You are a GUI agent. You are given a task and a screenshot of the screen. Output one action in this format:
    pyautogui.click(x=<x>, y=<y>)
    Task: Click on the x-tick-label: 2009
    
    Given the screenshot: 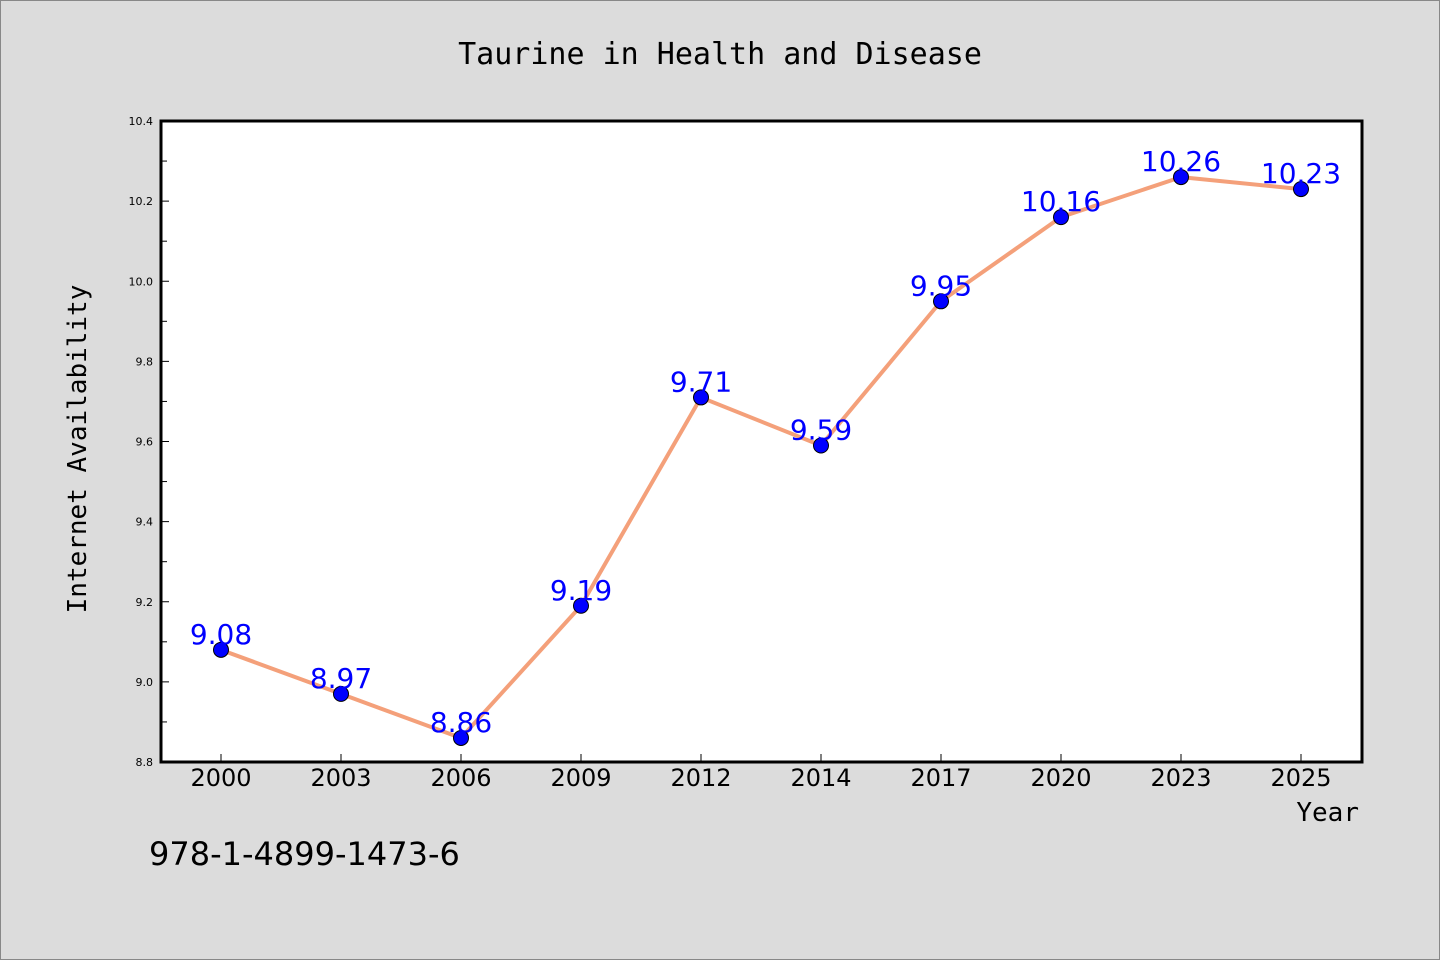 What is the action you would take?
    pyautogui.click(x=580, y=778)
    